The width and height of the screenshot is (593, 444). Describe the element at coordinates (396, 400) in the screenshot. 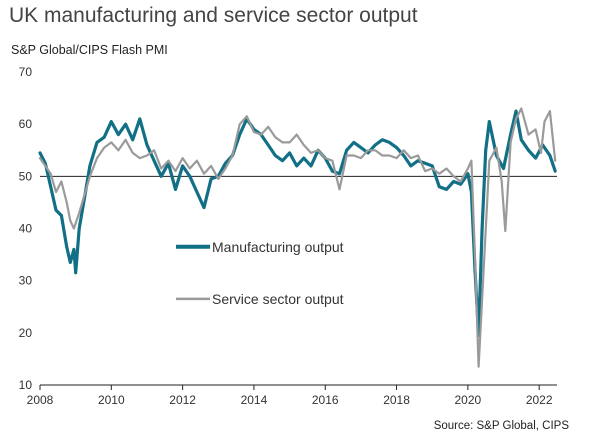

I see `x-tick-label: 2018` at that location.